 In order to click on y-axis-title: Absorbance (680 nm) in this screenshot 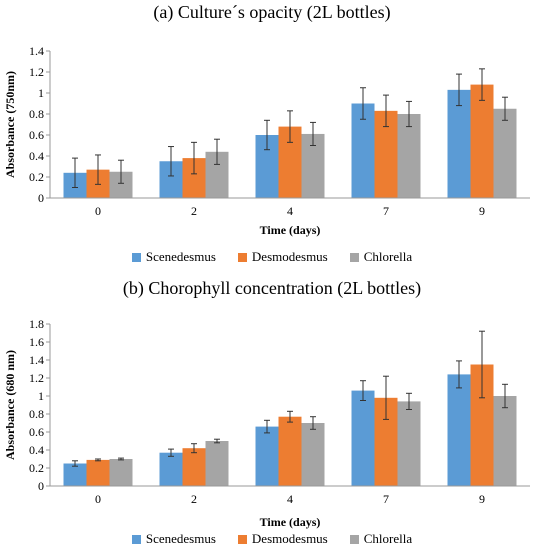, I will do `click(10, 405)`.